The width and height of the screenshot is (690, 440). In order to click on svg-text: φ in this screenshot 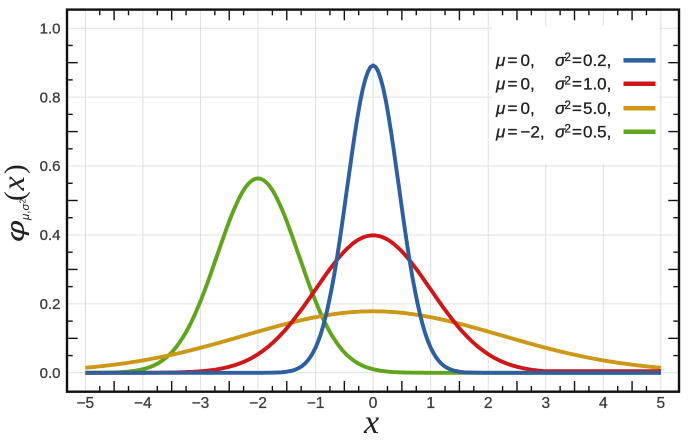, I will do `click(16, 231)`.